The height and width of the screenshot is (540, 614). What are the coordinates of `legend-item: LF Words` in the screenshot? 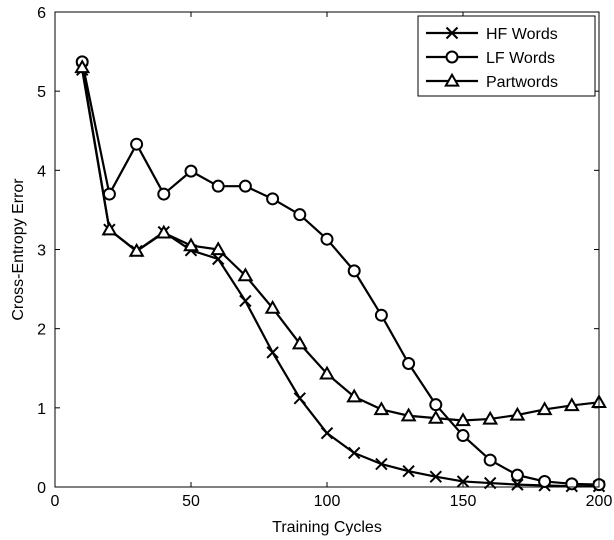 It's located at (490, 58).